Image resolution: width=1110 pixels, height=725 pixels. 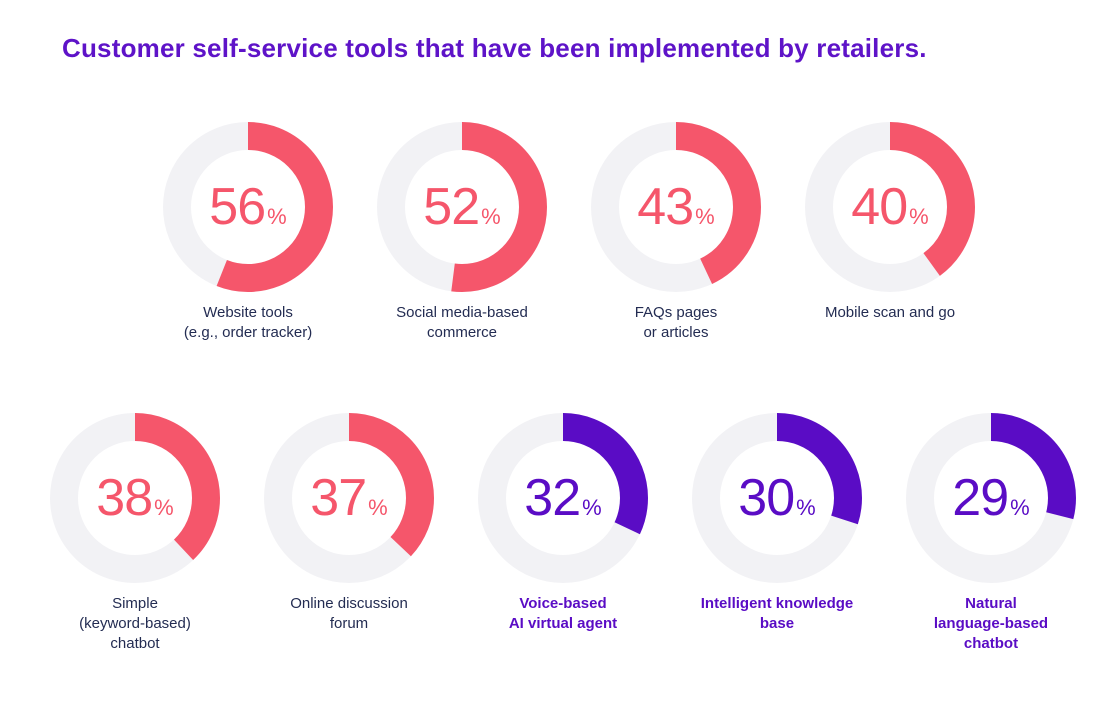 I want to click on donut-percent-number: 56, so click(x=237, y=207).